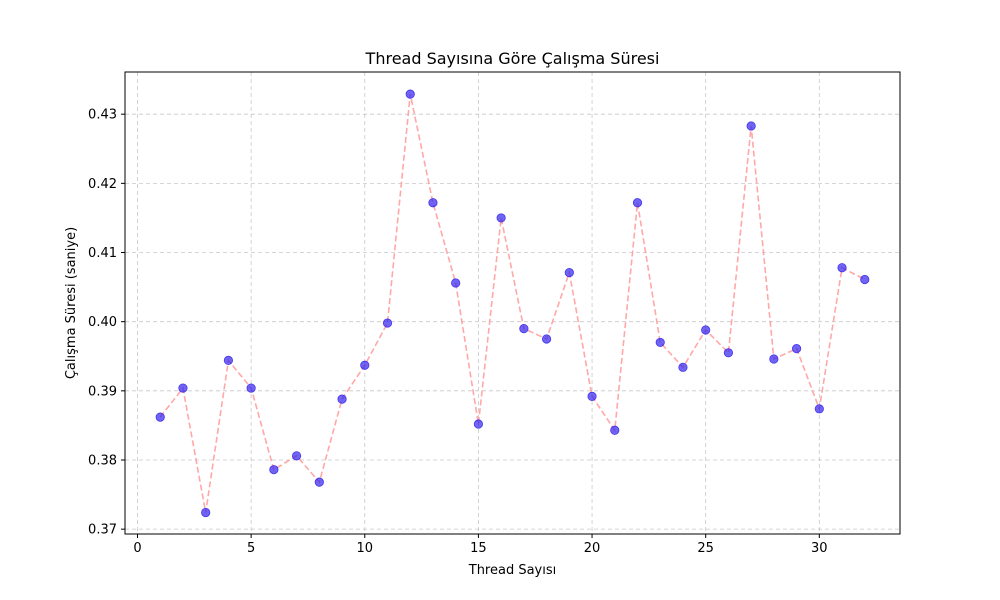 This screenshot has height=600, width=1000. Describe the element at coordinates (102, 184) in the screenshot. I see `y-tick-label: 0.42` at that location.